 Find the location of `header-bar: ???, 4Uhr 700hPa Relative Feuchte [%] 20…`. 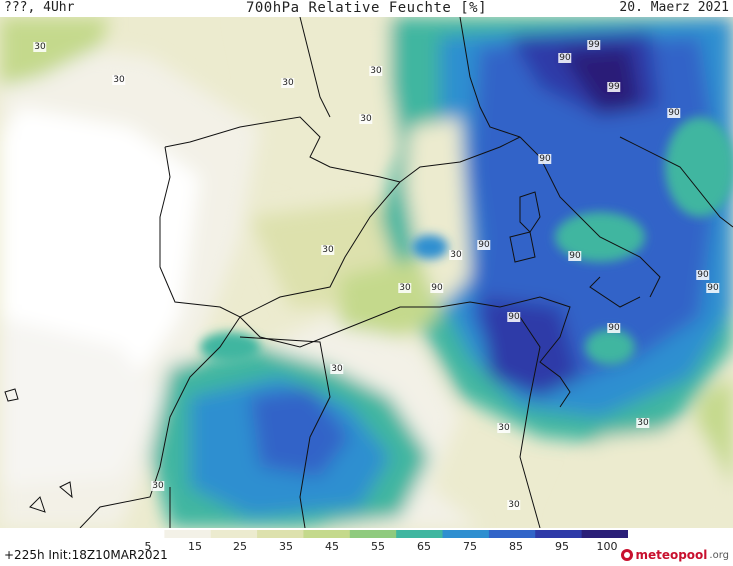

header-bar: ???, 4Uhr 700hPa Relative Feuchte [%] 20… is located at coordinates (366, 9).